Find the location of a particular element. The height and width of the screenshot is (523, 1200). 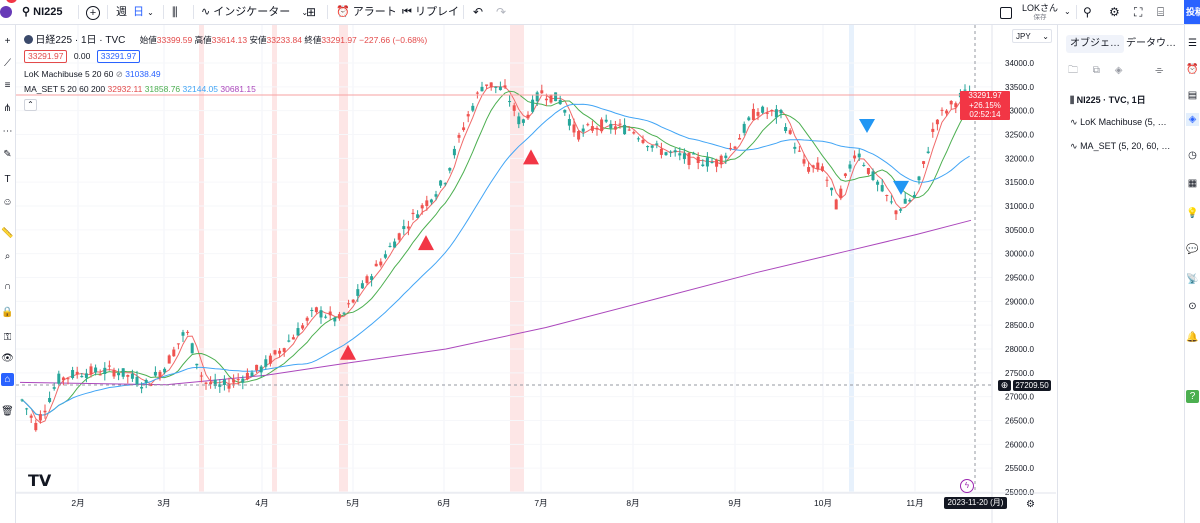

buy-price-button: 33291.97 is located at coordinates (118, 56).